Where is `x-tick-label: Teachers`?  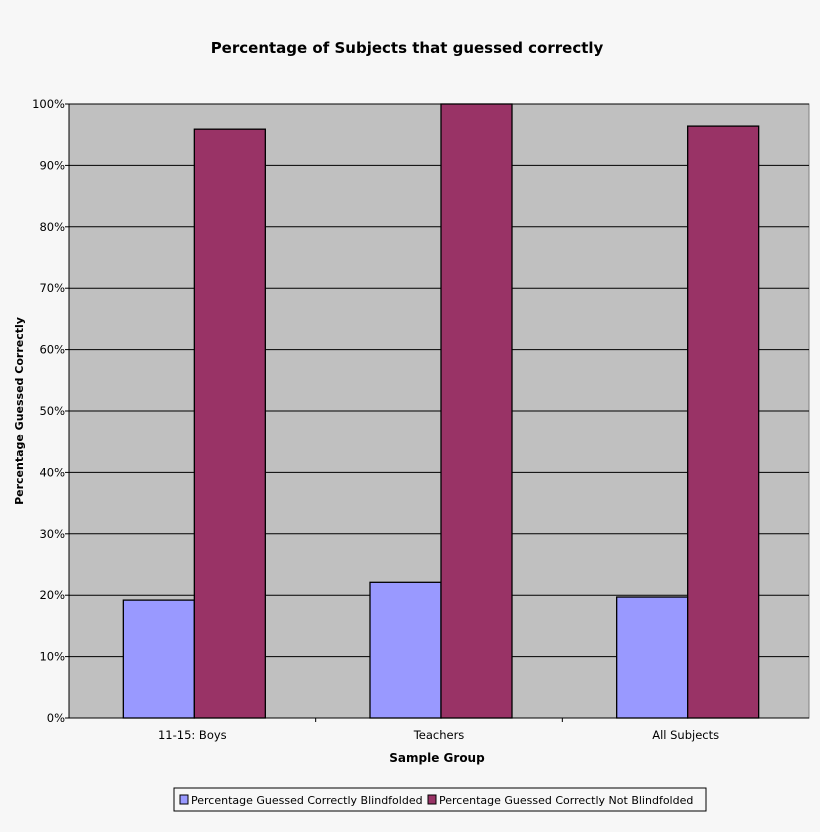 x-tick-label: Teachers is located at coordinates (439, 735).